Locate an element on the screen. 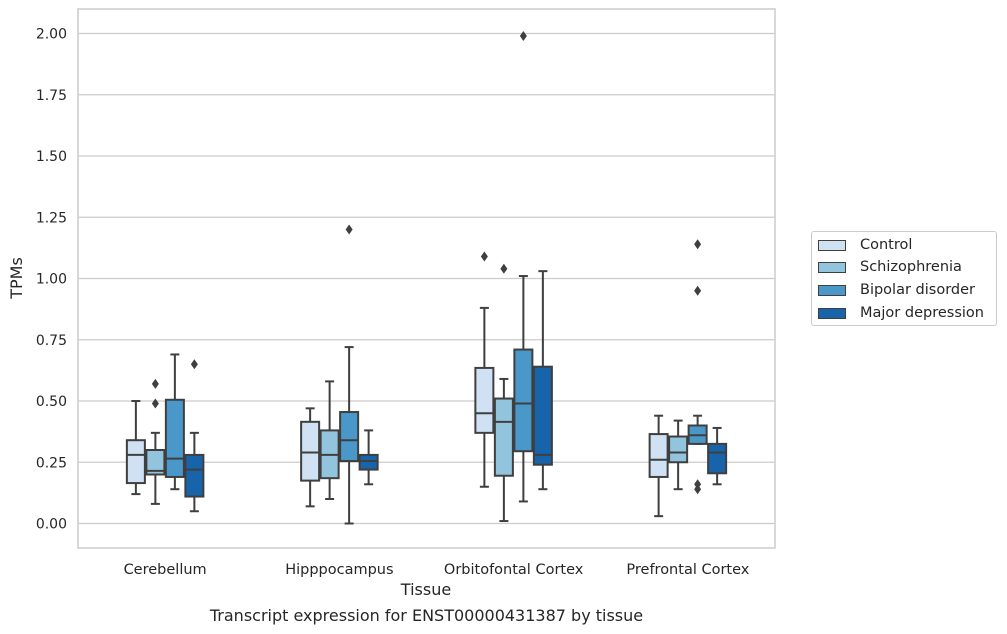 The height and width of the screenshot is (634, 1007). legend-swatch-major-depression is located at coordinates (832, 313).